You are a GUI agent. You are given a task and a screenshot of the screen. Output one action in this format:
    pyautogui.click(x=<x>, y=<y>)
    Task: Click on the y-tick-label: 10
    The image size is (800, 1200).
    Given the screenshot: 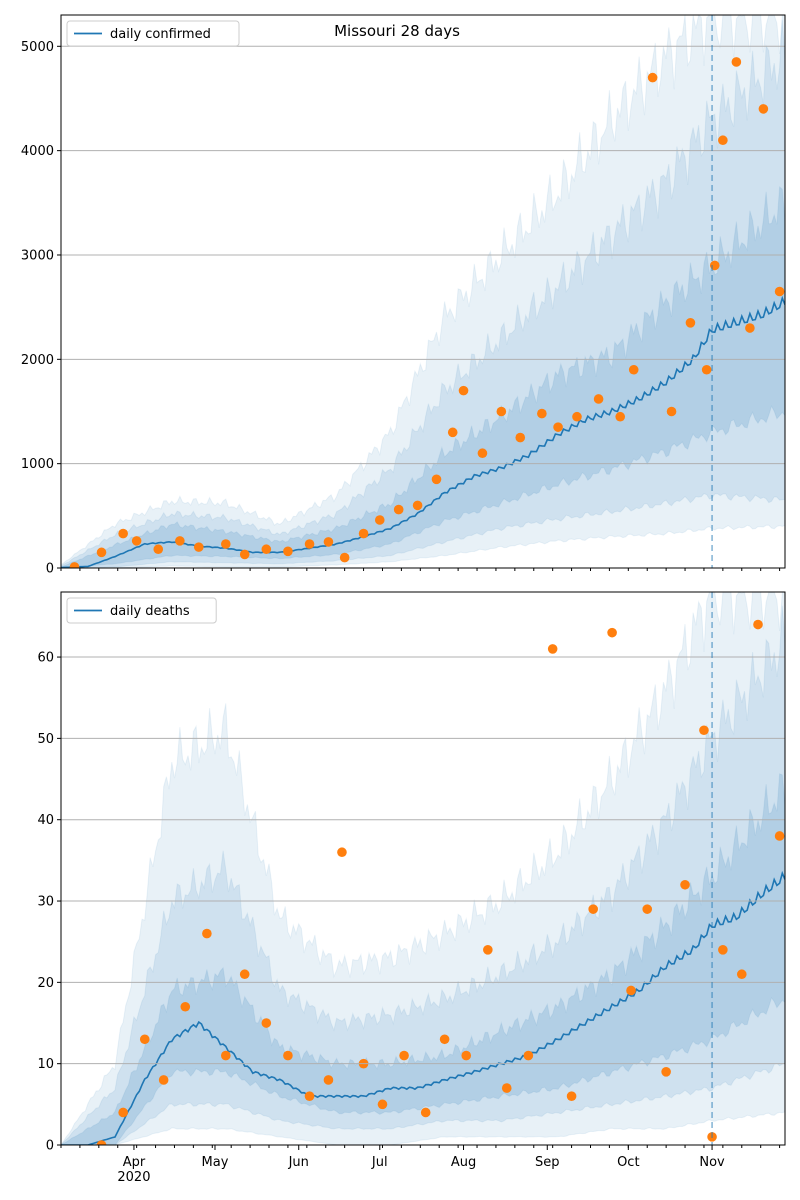 What is the action you would take?
    pyautogui.click(x=45, y=1064)
    